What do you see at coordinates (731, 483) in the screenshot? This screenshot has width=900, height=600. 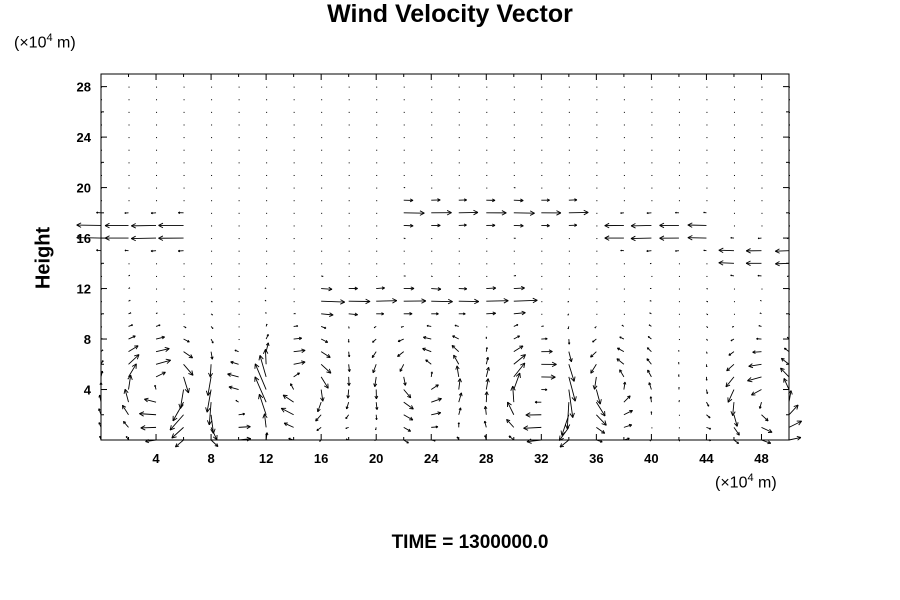 I see `x-unit-prefix: (×10` at bounding box center [731, 483].